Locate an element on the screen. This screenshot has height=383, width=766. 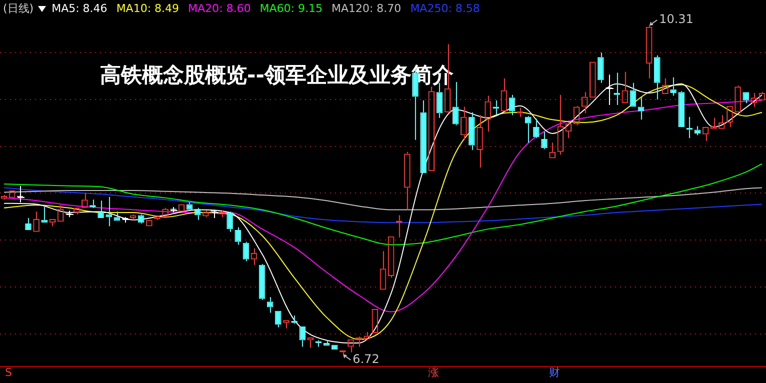
text: MA120: 8.70 is located at coordinates (366, 8).